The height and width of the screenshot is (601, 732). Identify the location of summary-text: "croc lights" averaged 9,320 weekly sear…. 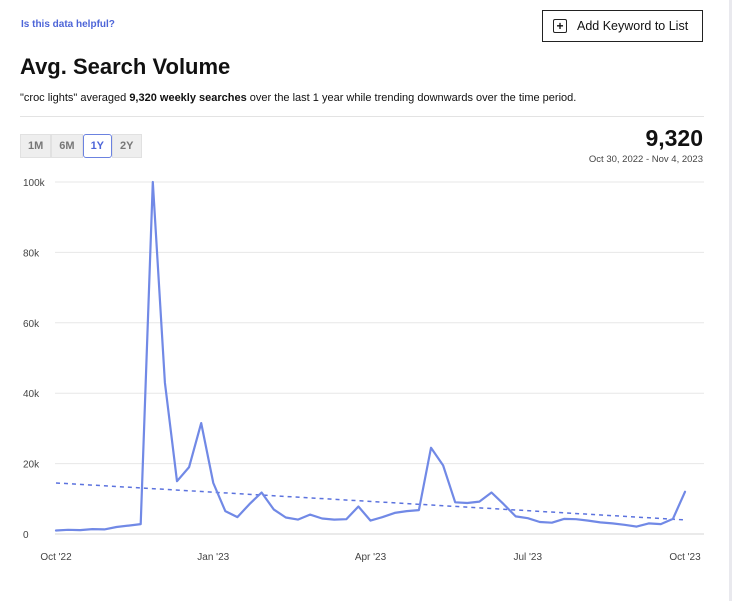
(298, 98).